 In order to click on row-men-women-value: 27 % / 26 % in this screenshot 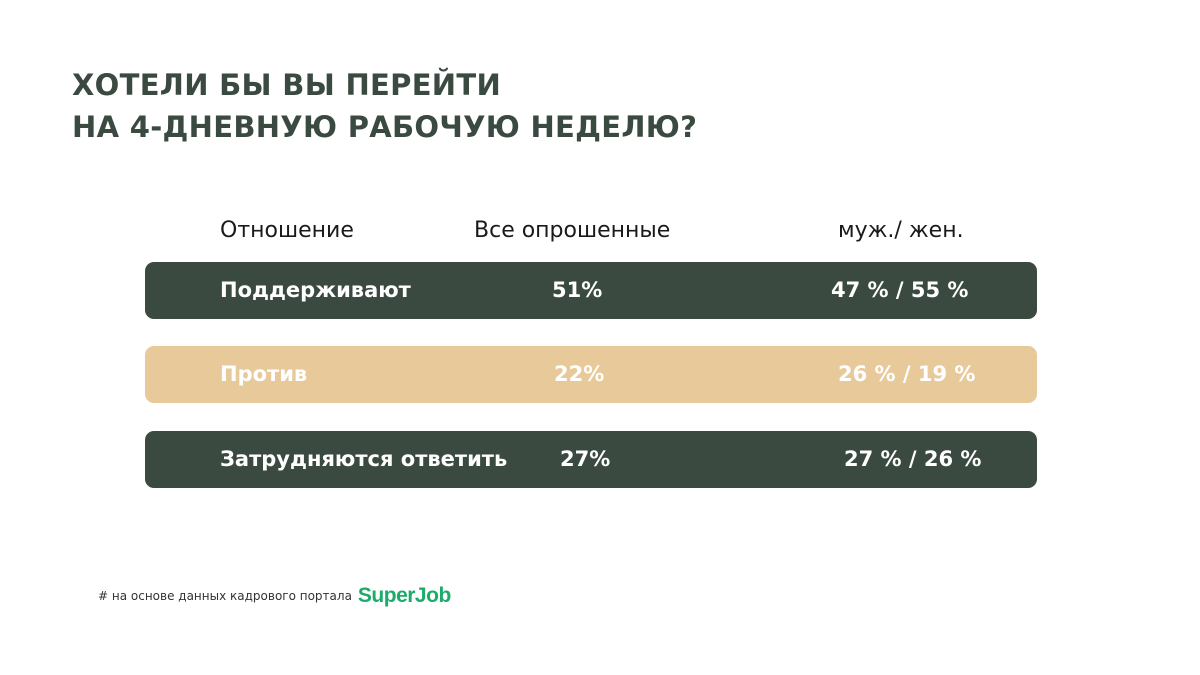, I will do `click(913, 459)`.